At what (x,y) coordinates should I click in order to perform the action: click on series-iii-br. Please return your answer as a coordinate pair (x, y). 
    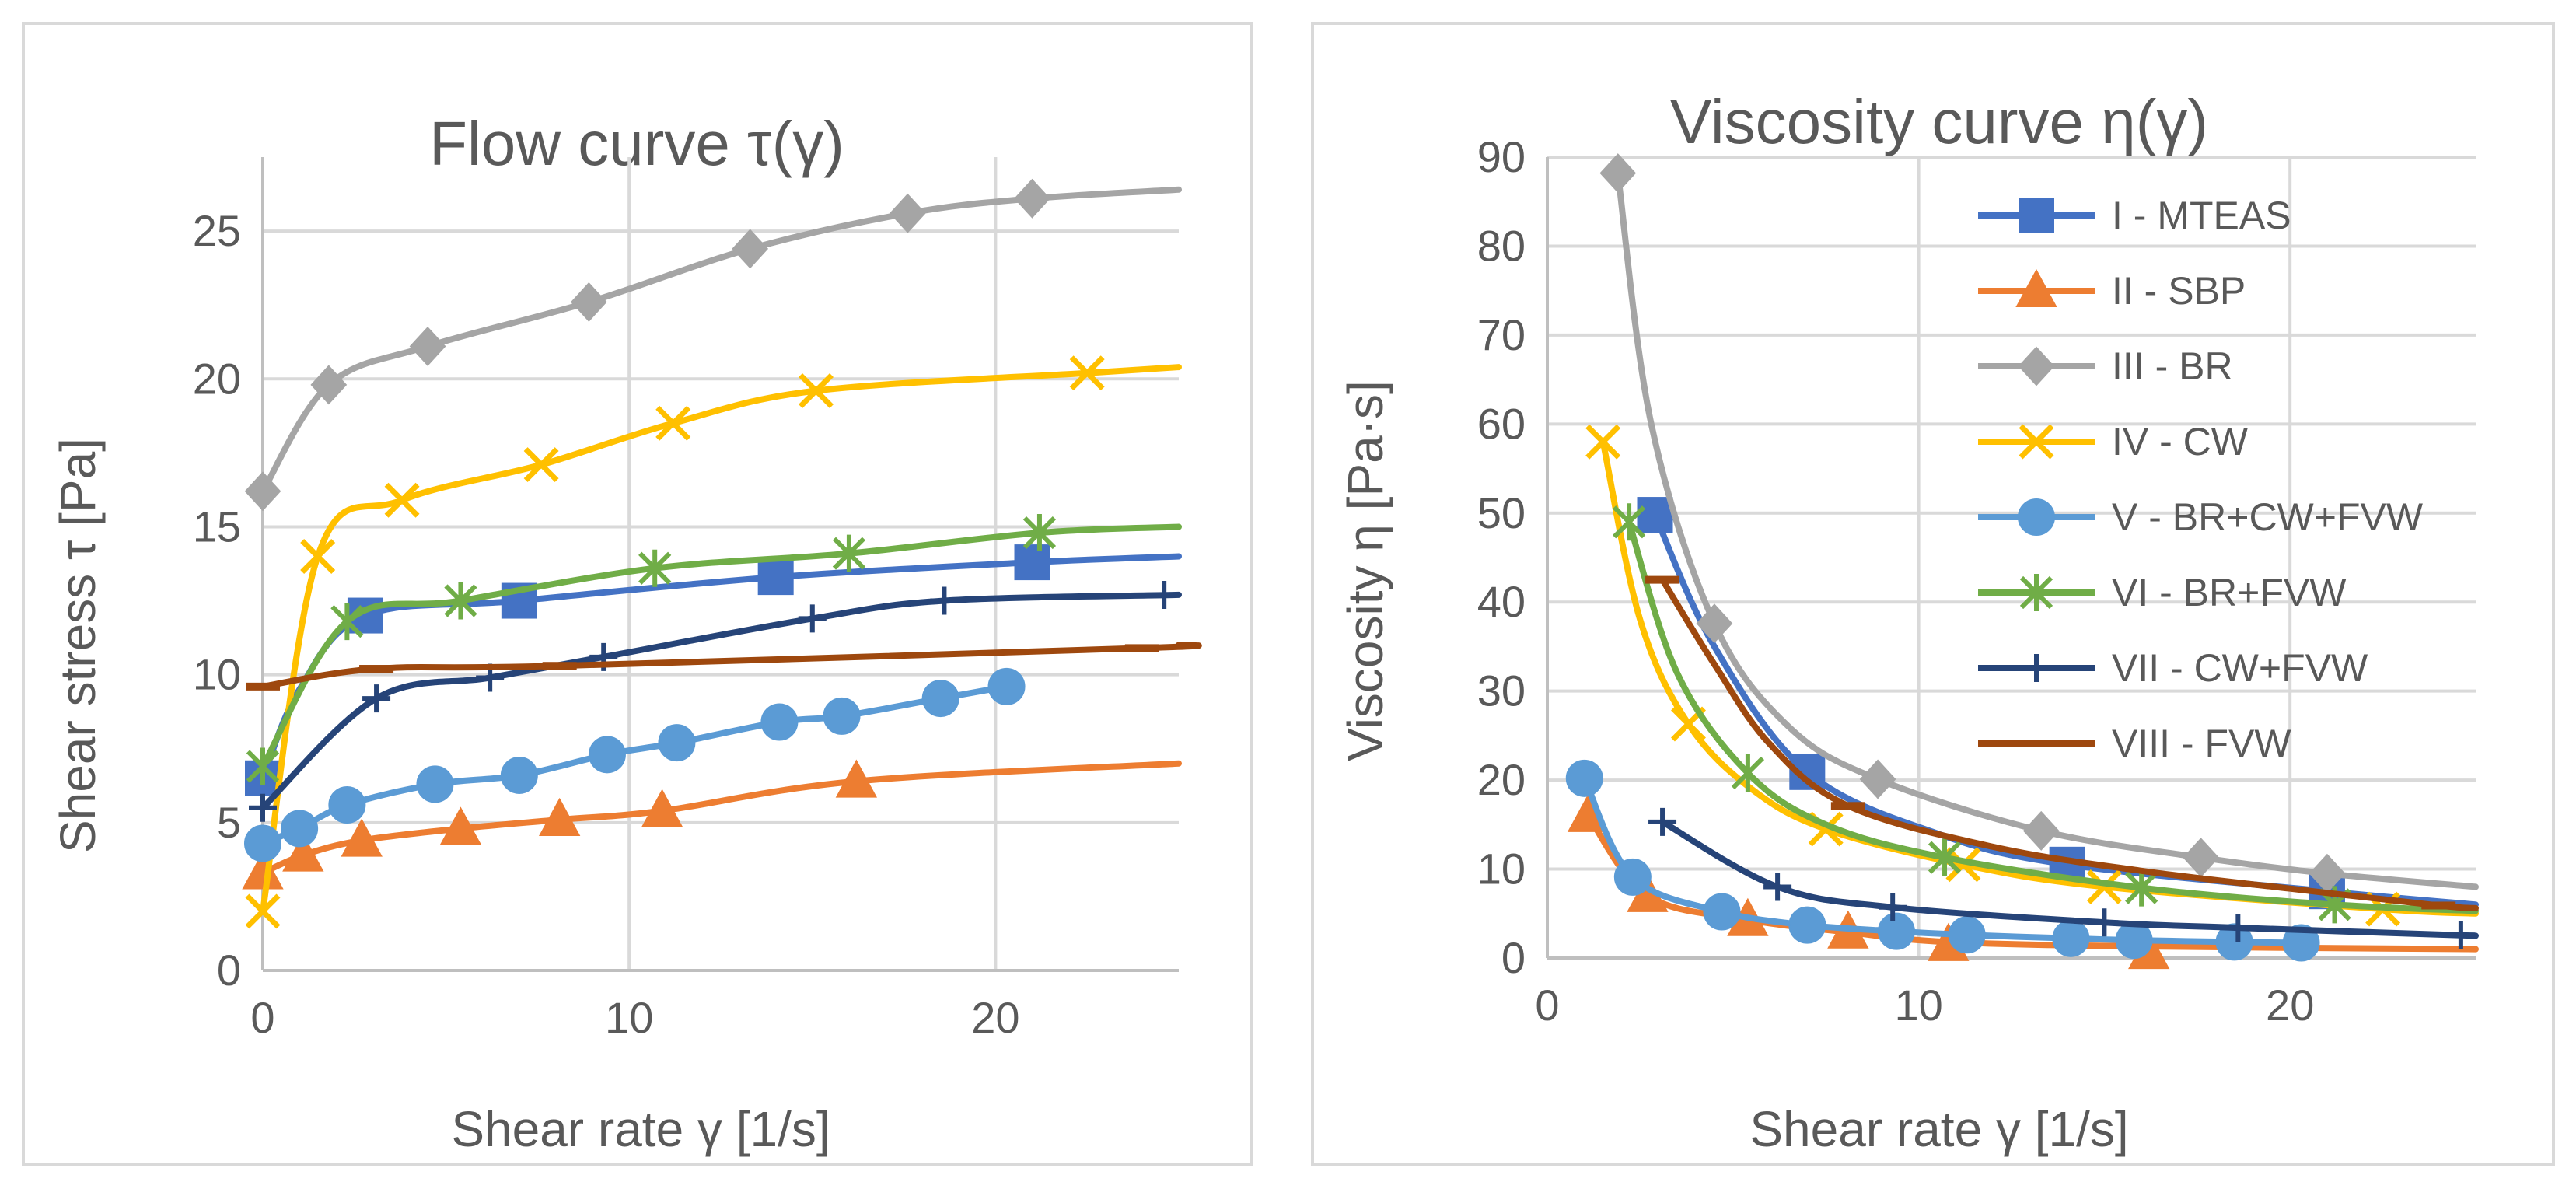
    Looking at the image, I should click on (713, 345).